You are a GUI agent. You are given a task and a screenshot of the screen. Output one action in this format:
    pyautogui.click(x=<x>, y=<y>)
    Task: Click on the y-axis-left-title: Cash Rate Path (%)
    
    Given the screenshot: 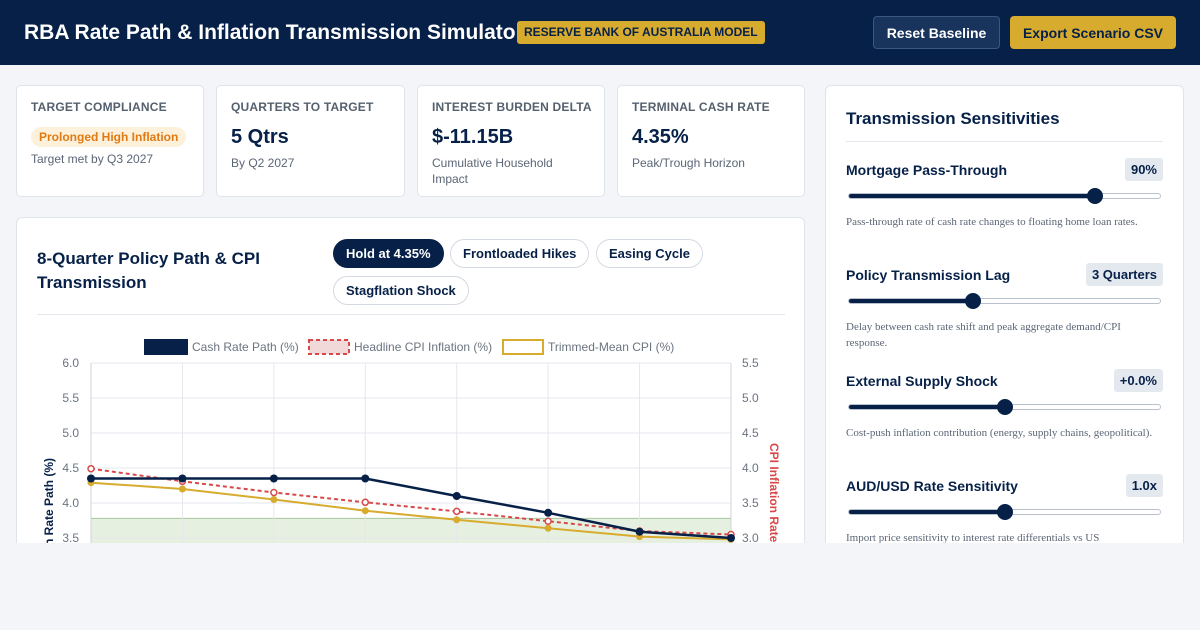 What is the action you would take?
    pyautogui.click(x=49, y=513)
    